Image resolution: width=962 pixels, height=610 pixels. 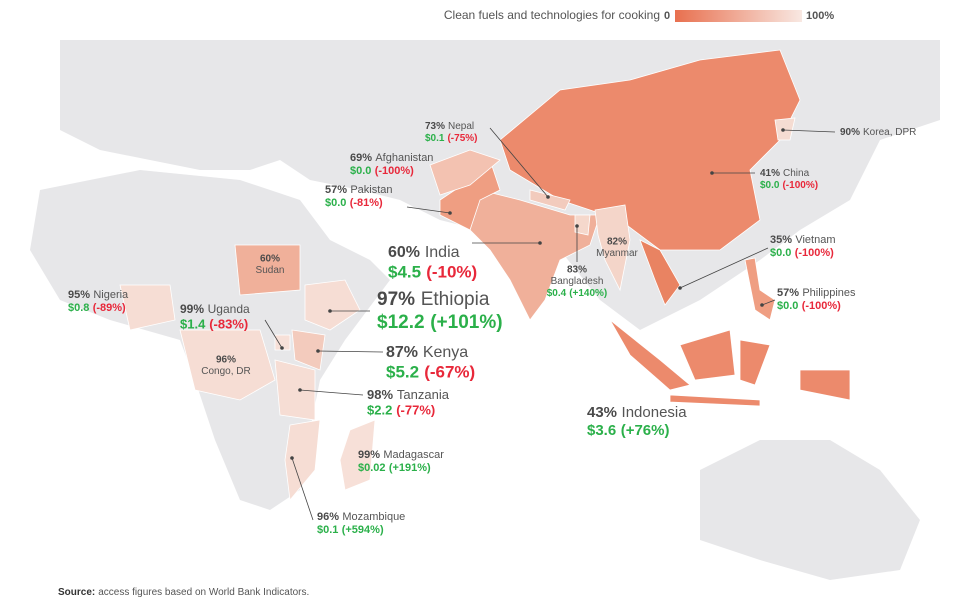 I want to click on source-label: Source:, so click(x=76, y=592).